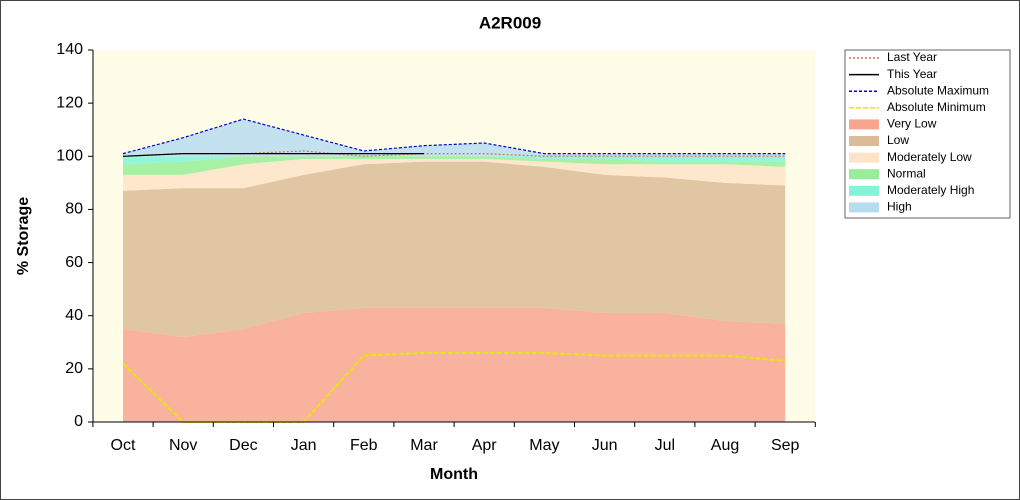 This screenshot has width=1020, height=500. What do you see at coordinates (69, 156) in the screenshot?
I see `y-tick-label: 100` at bounding box center [69, 156].